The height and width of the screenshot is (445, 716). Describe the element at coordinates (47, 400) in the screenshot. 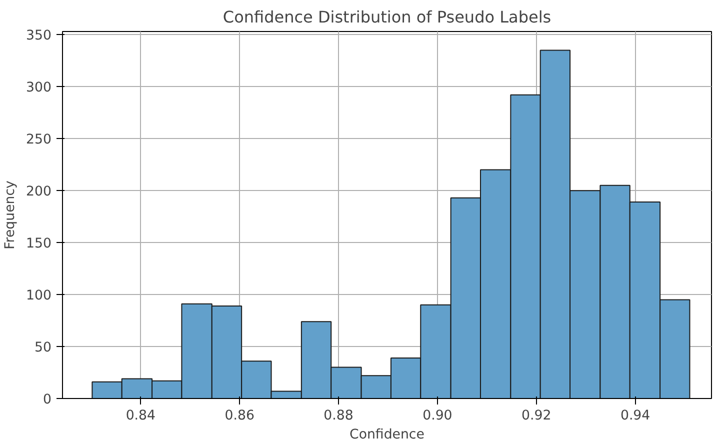

I see `y-tick-label: 0` at that location.